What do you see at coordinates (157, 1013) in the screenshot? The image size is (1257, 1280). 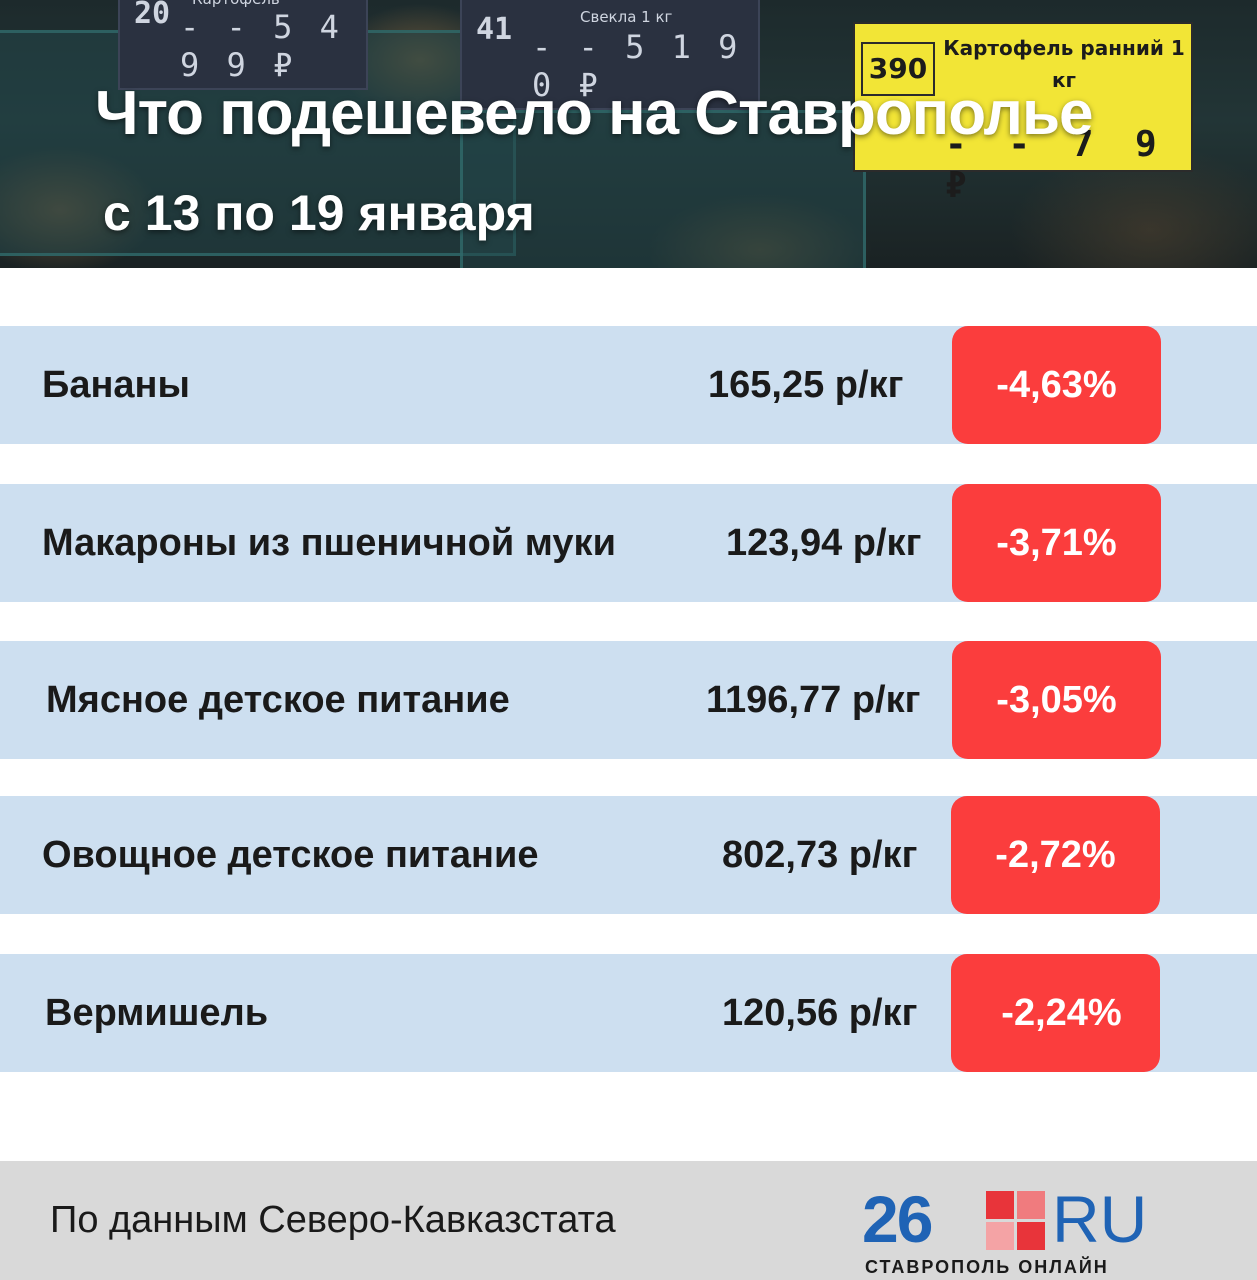 I see `product-name: Вермишель` at bounding box center [157, 1013].